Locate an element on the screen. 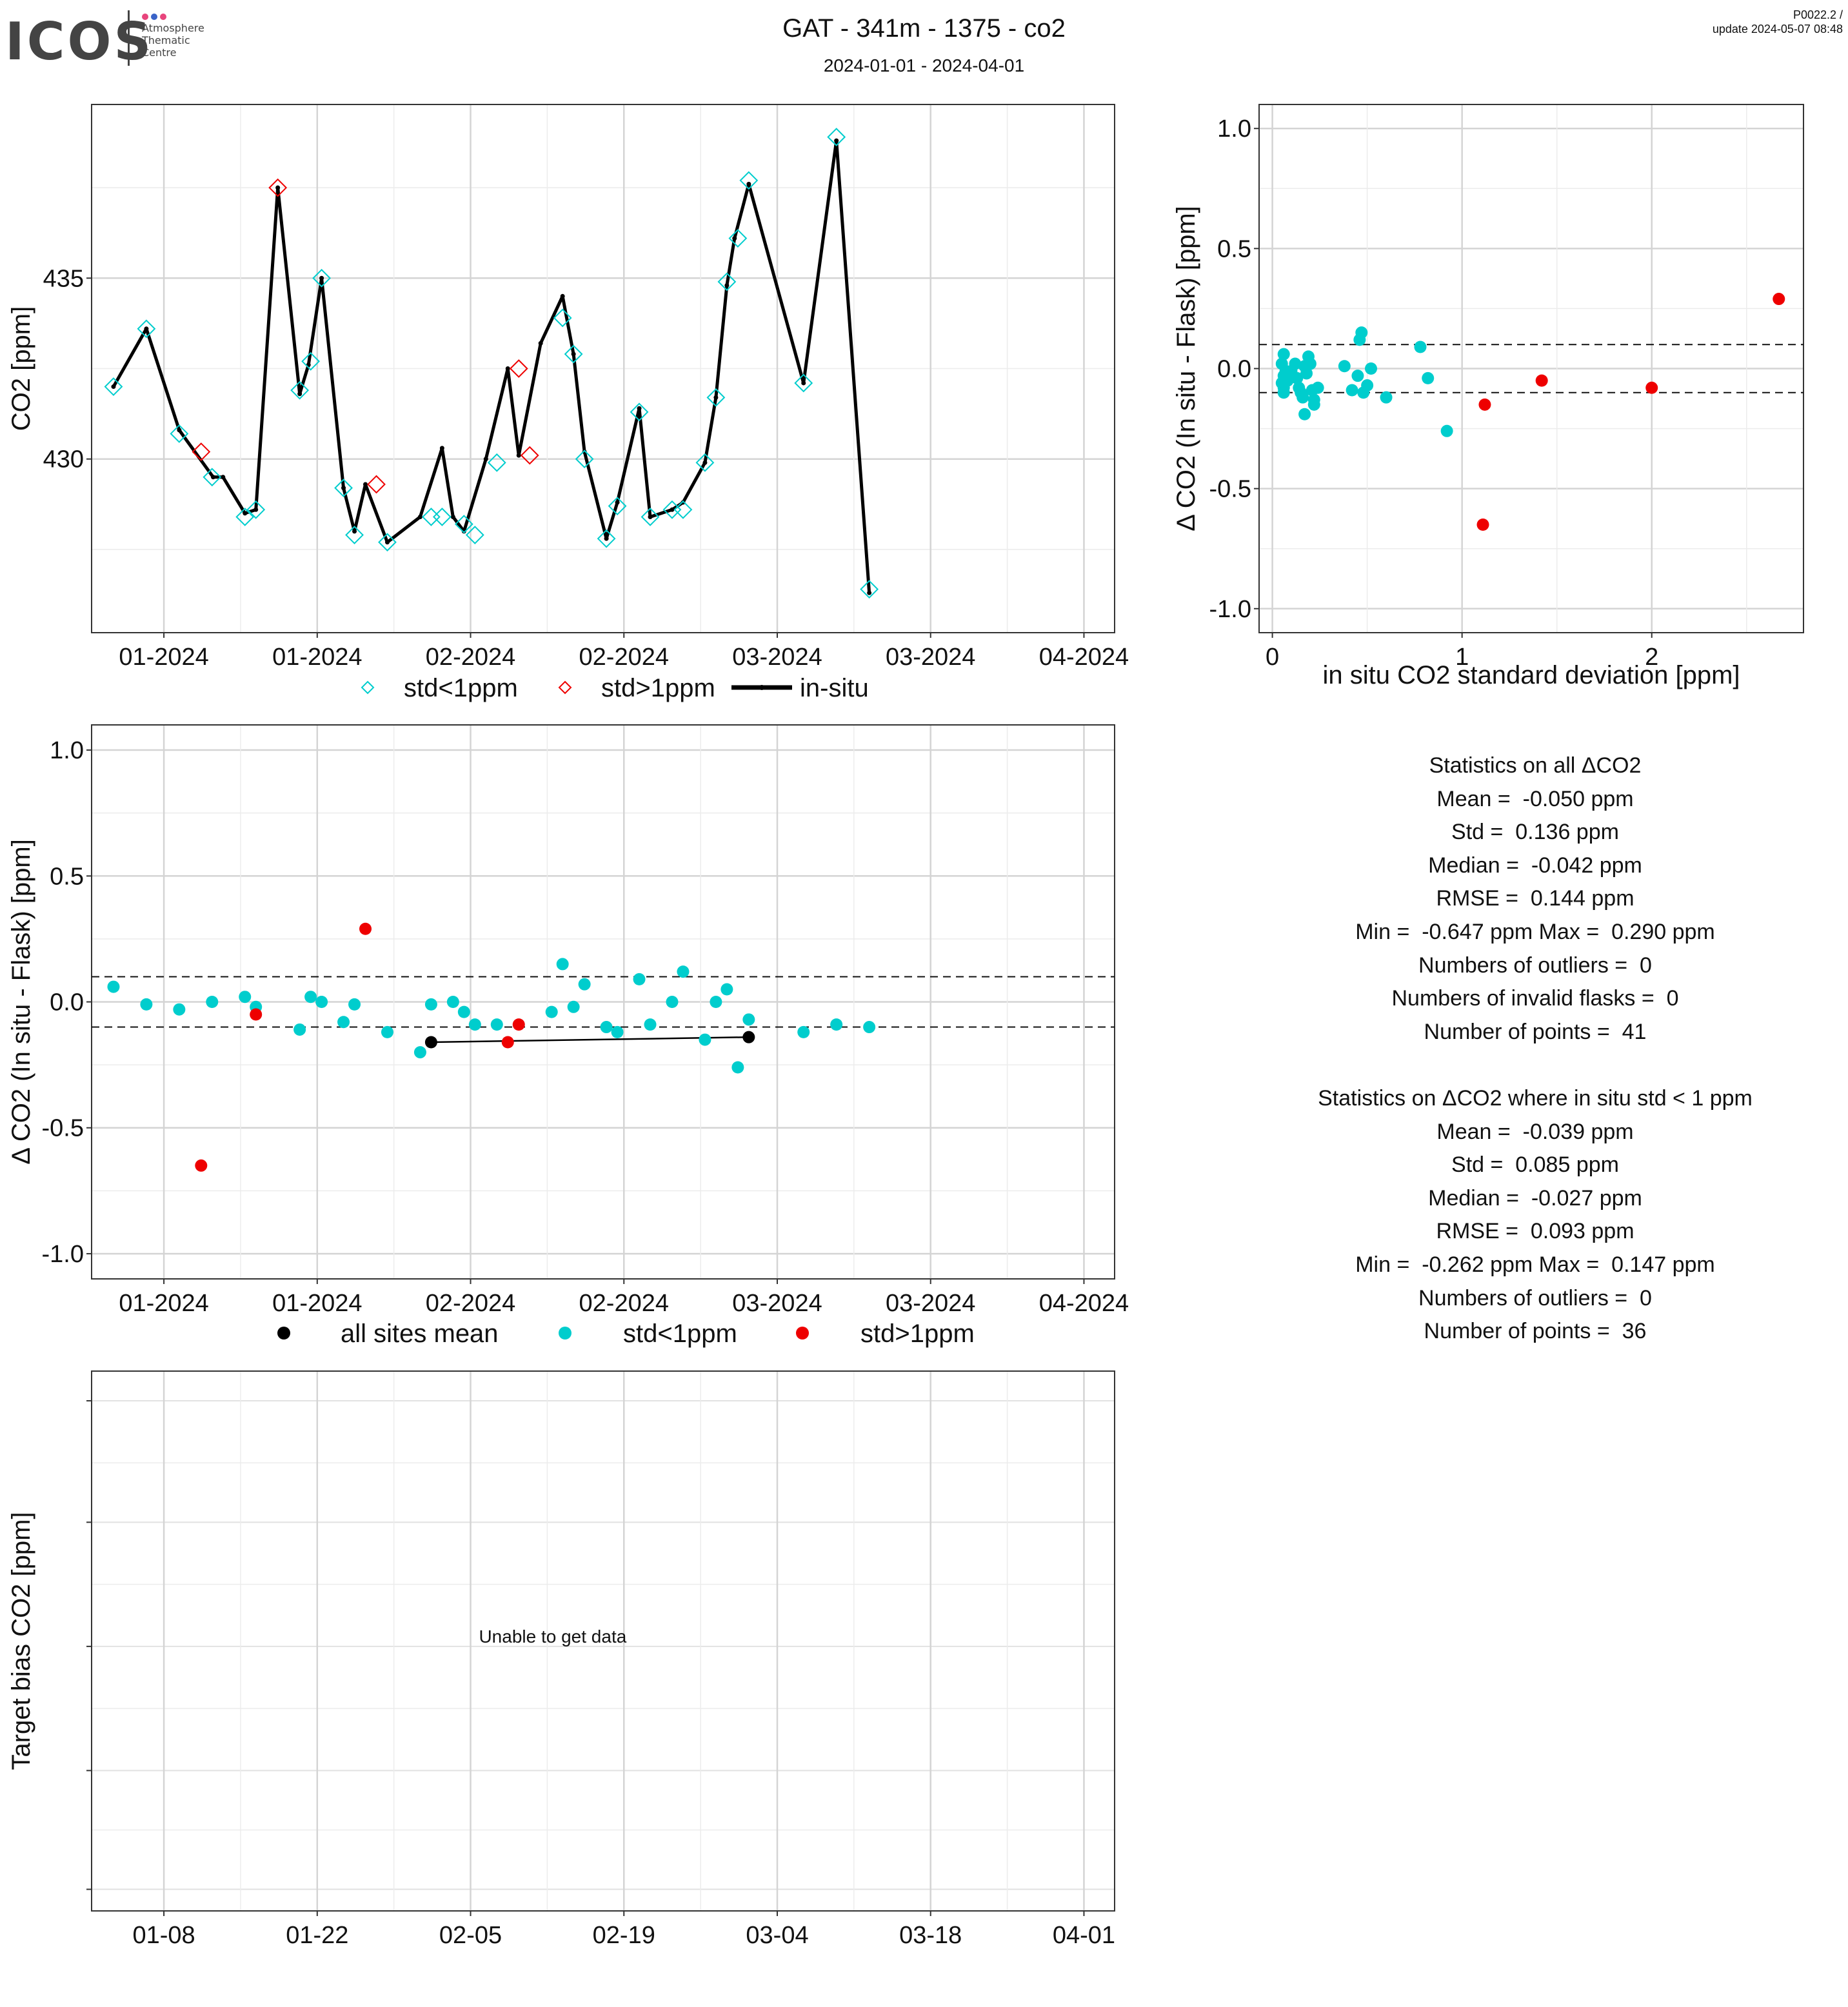  stats-all-mean: Mean = -0.050 ppm is located at coordinates (1535, 798).